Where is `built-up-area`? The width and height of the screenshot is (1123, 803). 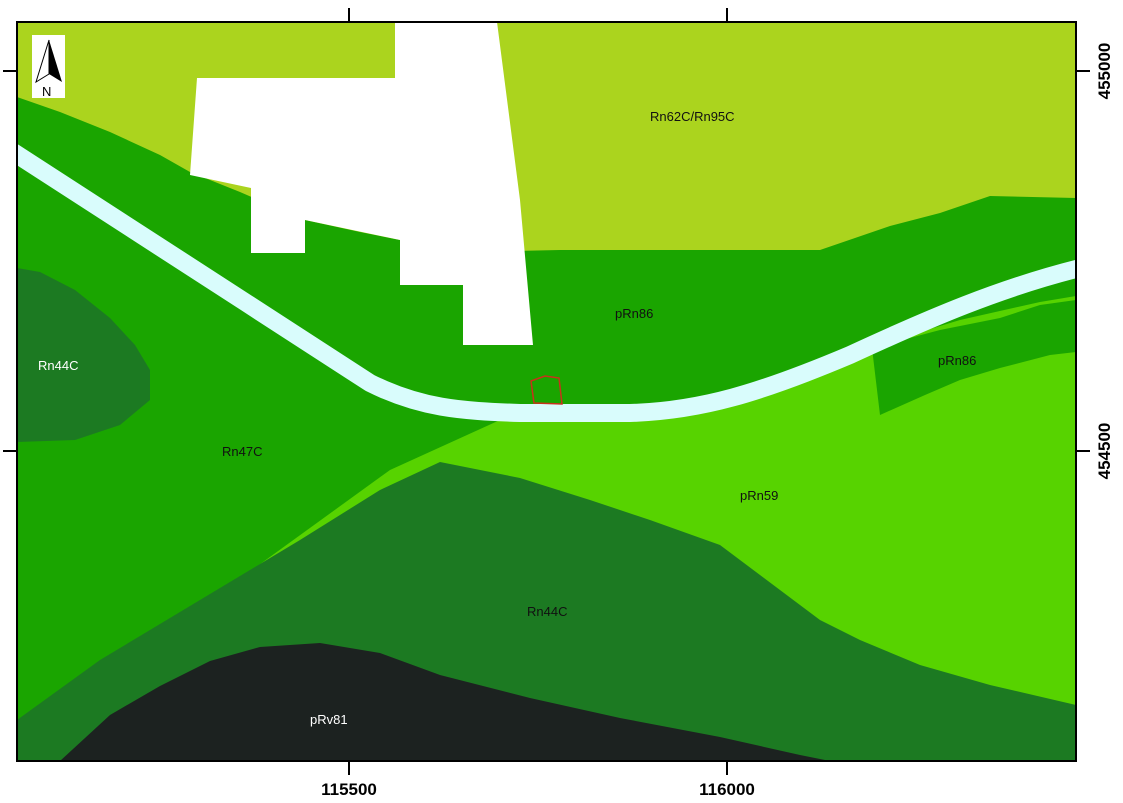
built-up-area is located at coordinates (361, 183).